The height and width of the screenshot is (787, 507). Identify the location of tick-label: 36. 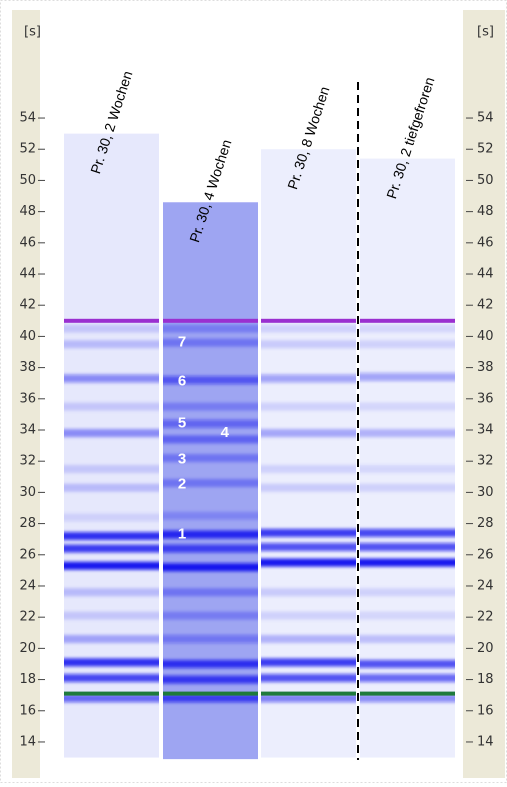
(485, 398).